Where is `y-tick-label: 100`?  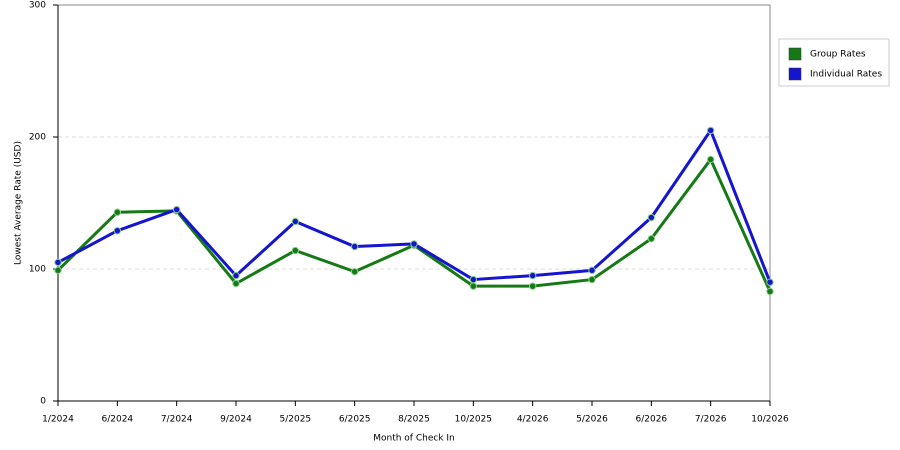
y-tick-label: 100 is located at coordinates (37, 270).